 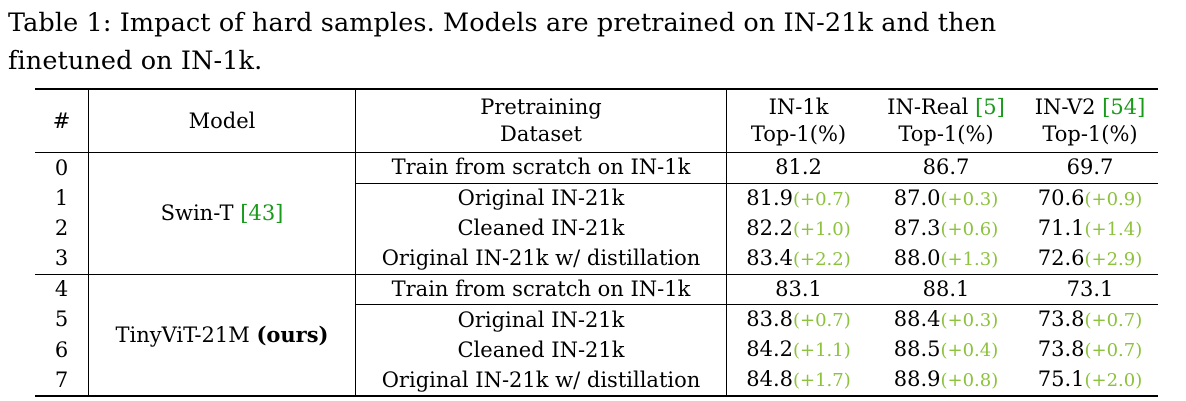 I want to click on model-name: TinyViT-21M, so click(x=182, y=334).